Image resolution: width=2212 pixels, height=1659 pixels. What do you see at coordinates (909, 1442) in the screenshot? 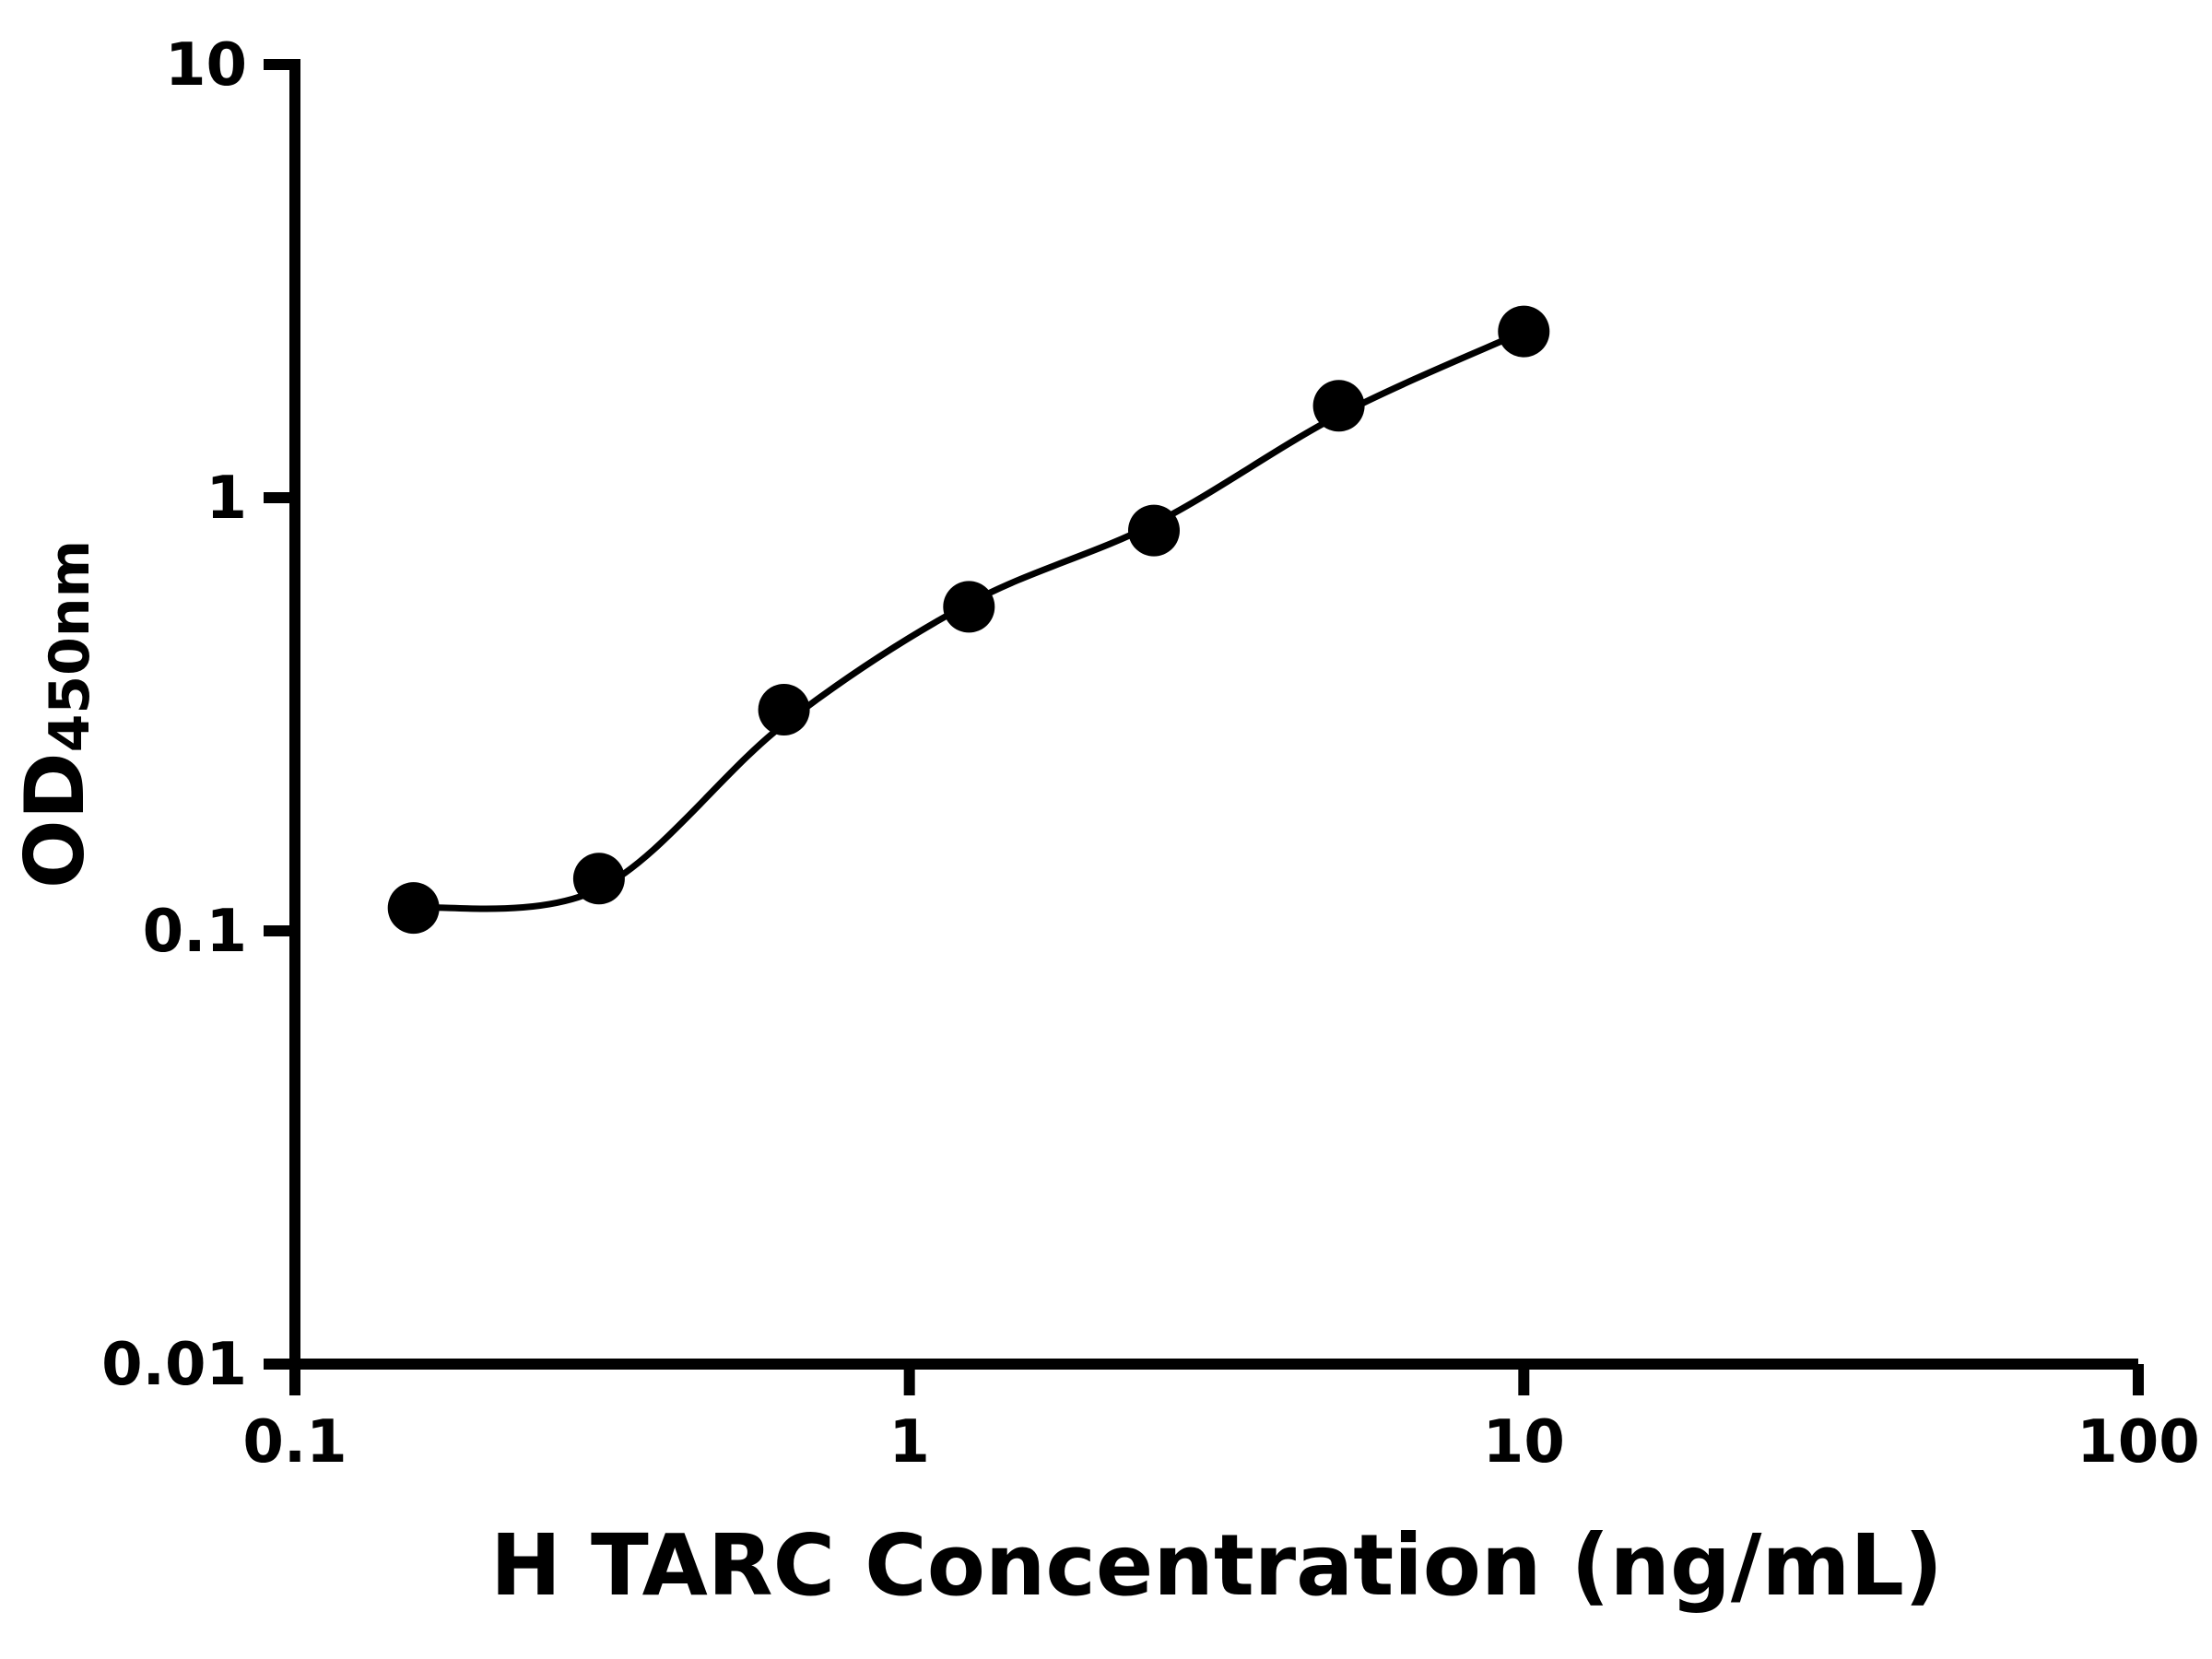
I see `x-tick-label: 1` at bounding box center [909, 1442].